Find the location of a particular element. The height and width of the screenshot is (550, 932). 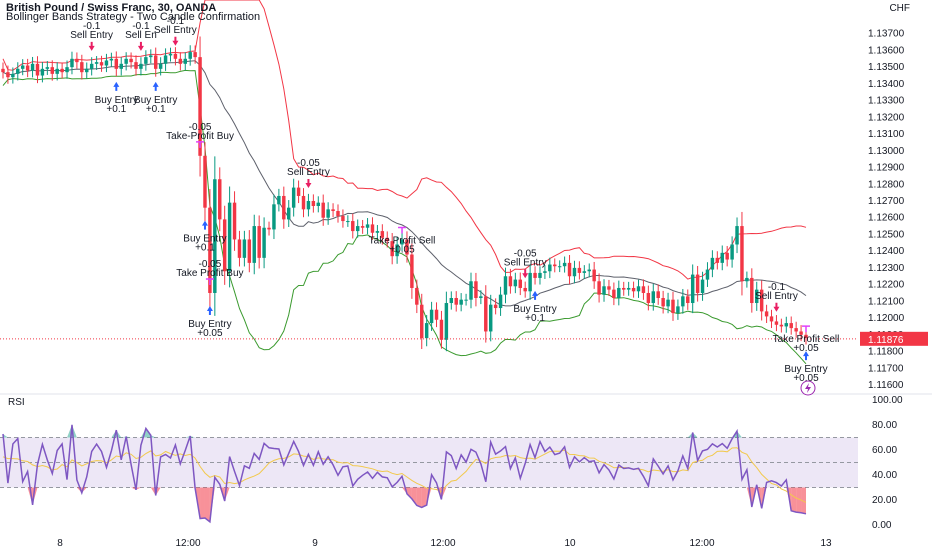

signal-label: Take Profit Sell is located at coordinates (806, 339).